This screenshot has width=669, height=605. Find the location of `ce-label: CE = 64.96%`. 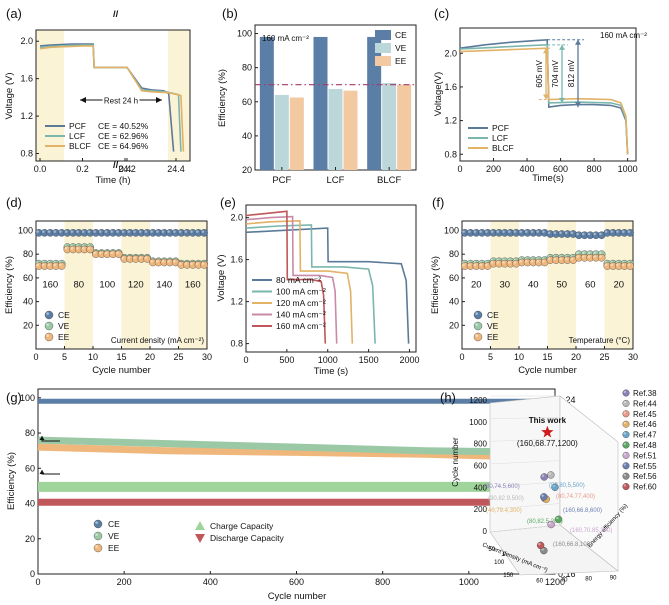

ce-label: CE = 64.96% is located at coordinates (123, 146).